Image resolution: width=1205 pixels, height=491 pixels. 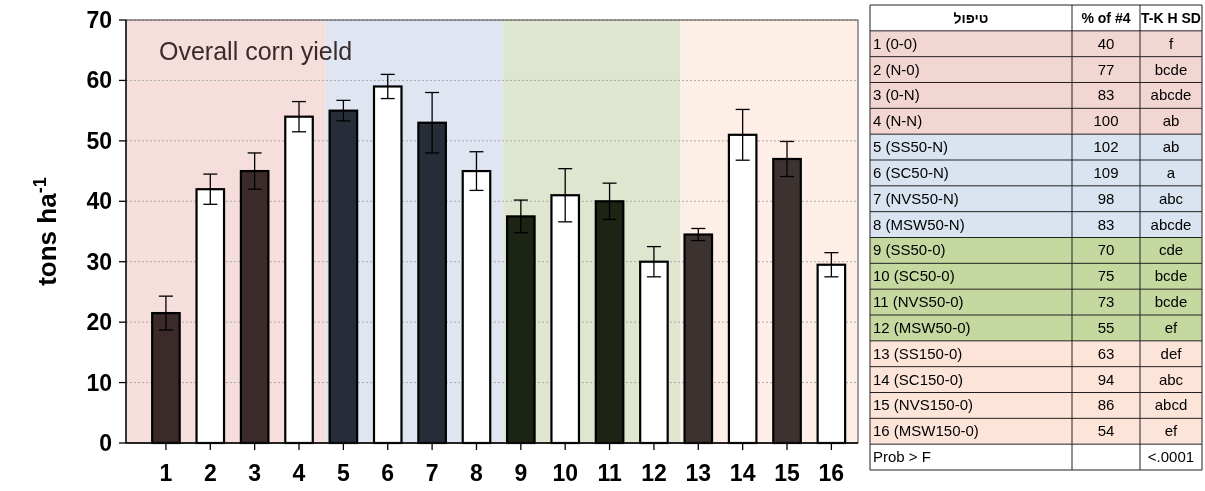 I want to click on x-tick-label: 1, so click(x=166, y=473).